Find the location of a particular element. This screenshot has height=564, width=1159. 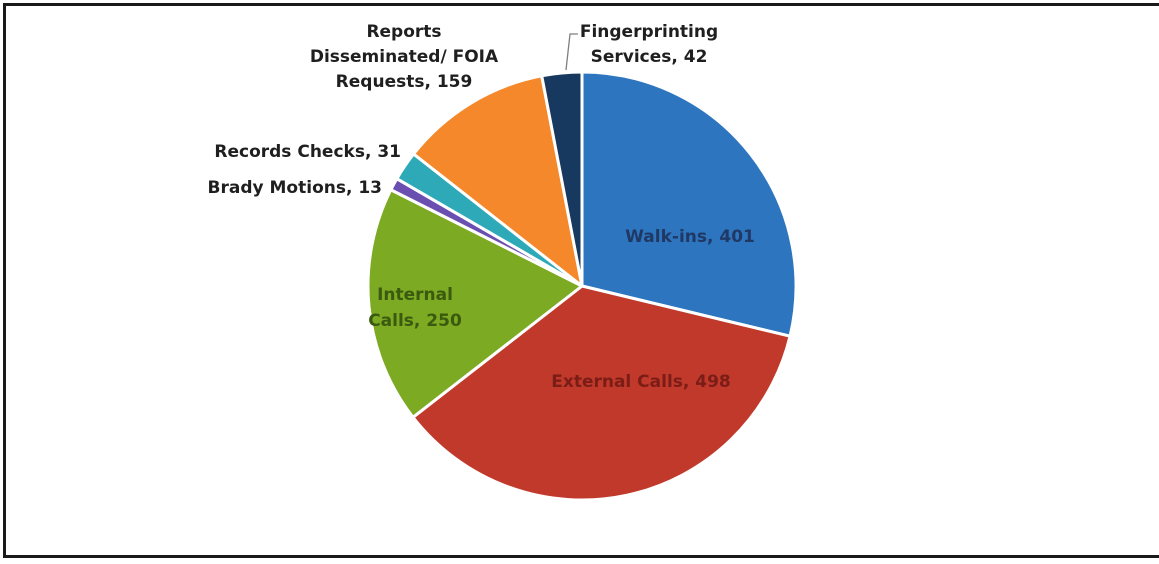

pie-slice-finger is located at coordinates (562, 179).